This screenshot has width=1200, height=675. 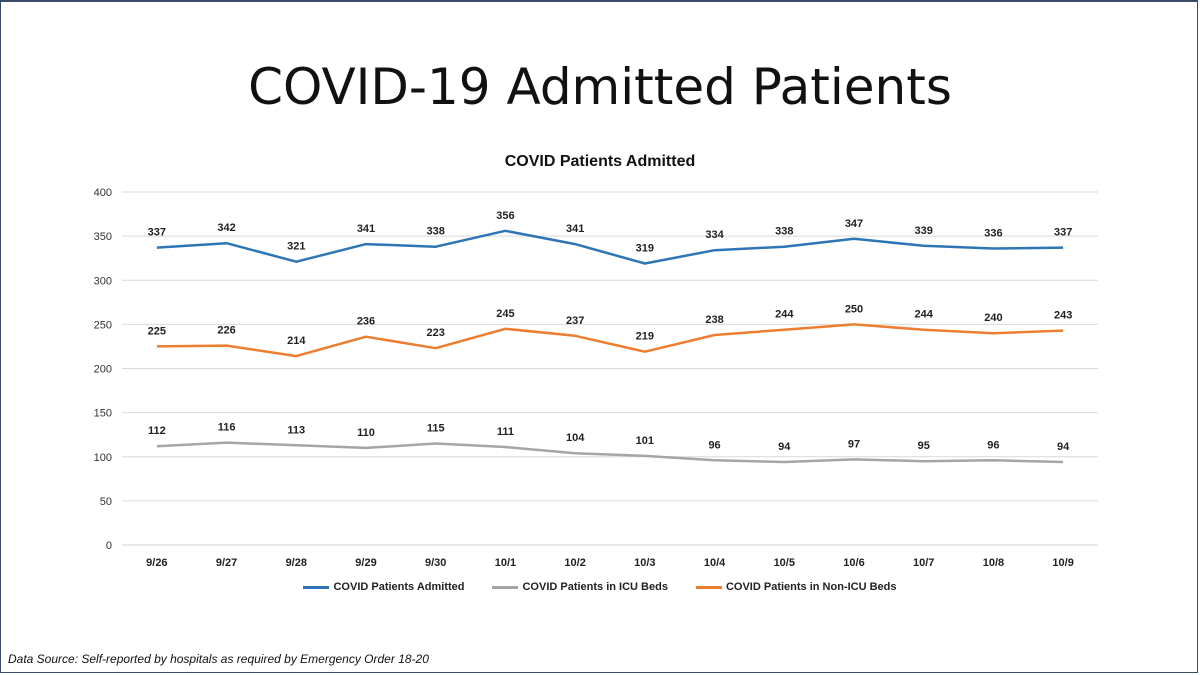 What do you see at coordinates (854, 309) in the screenshot?
I see `data-label: 250` at bounding box center [854, 309].